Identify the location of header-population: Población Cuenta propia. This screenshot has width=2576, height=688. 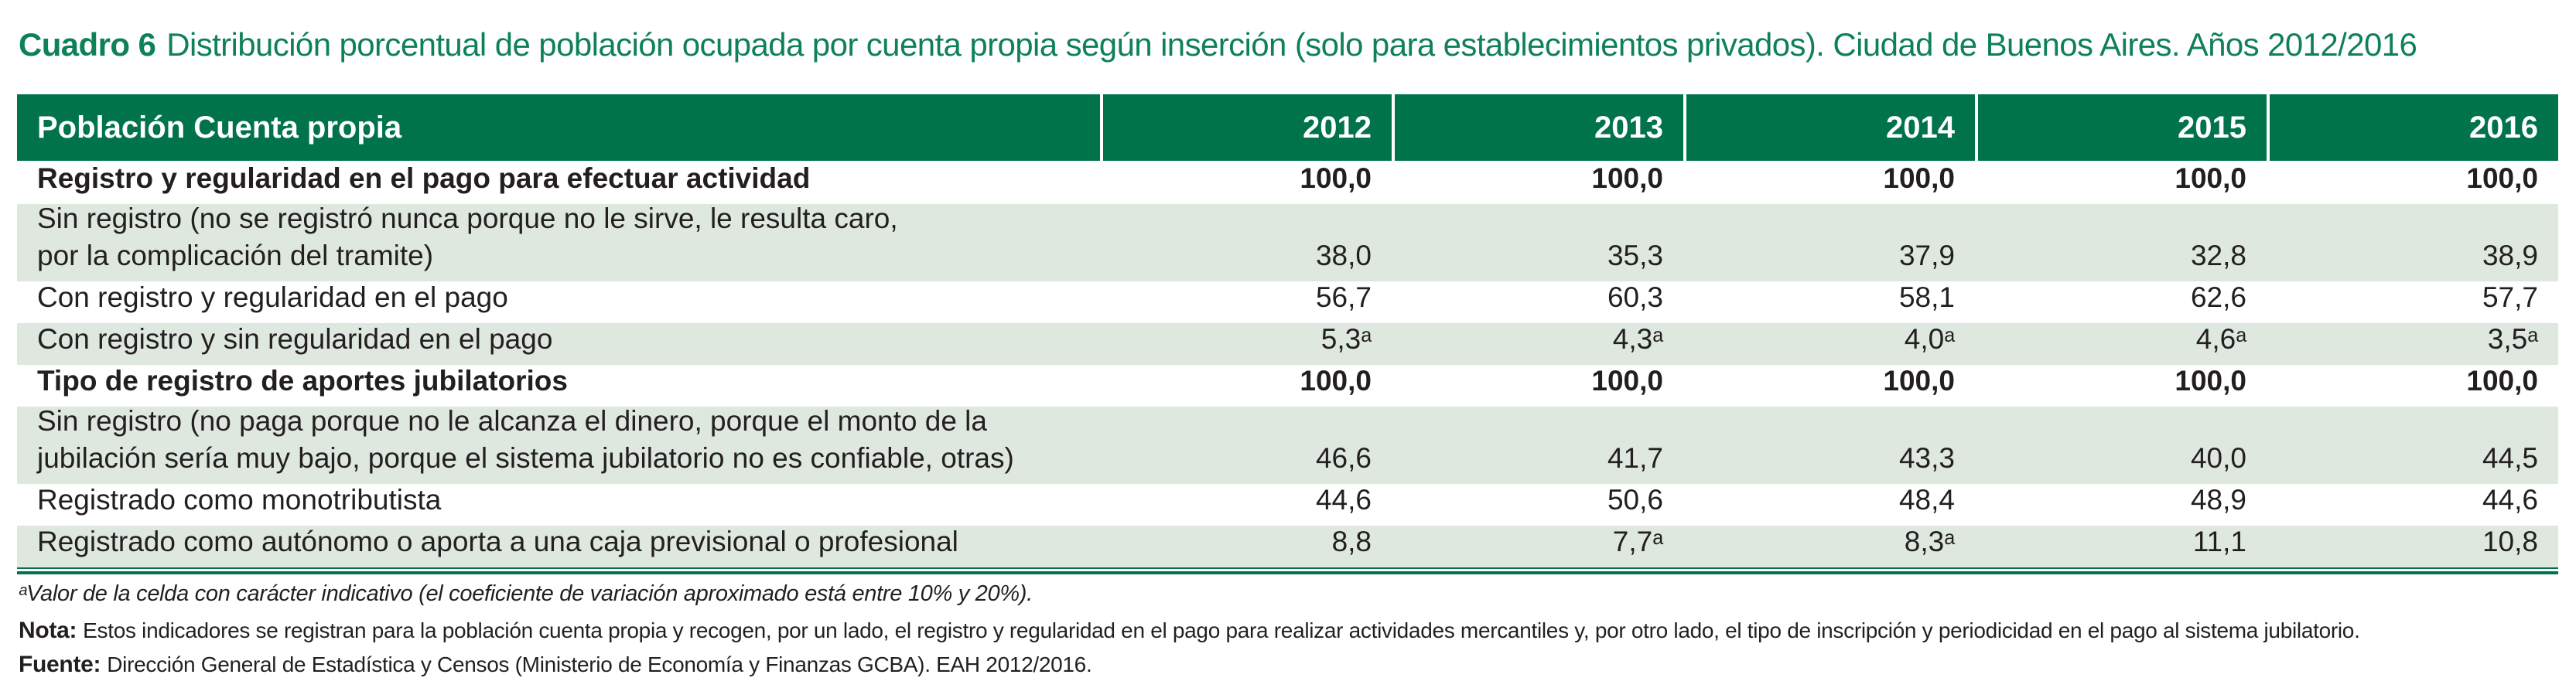
(219, 127).